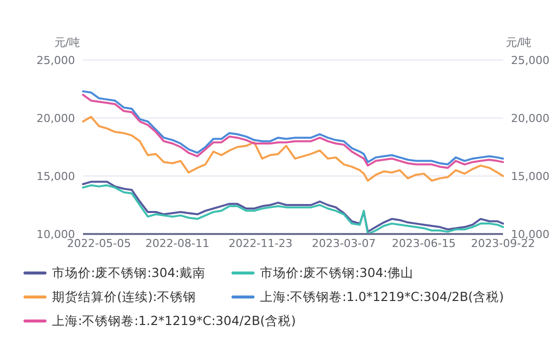 The image size is (560, 341). Describe the element at coordinates (67, 42) in the screenshot. I see `y-axis-title: 元/吨` at that location.